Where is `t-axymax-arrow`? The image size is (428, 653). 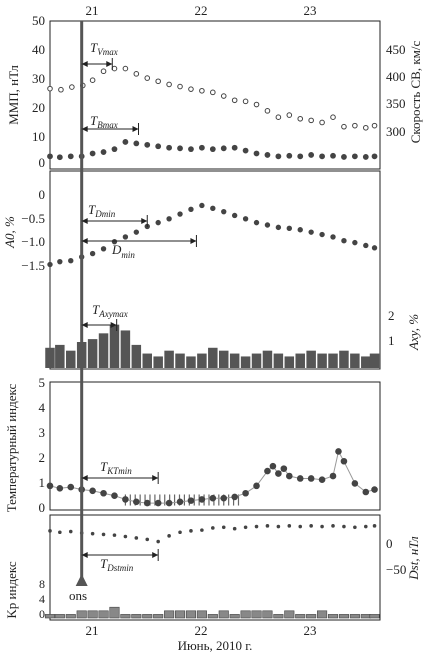
t-axymax-arrow is located at coordinates (99, 325).